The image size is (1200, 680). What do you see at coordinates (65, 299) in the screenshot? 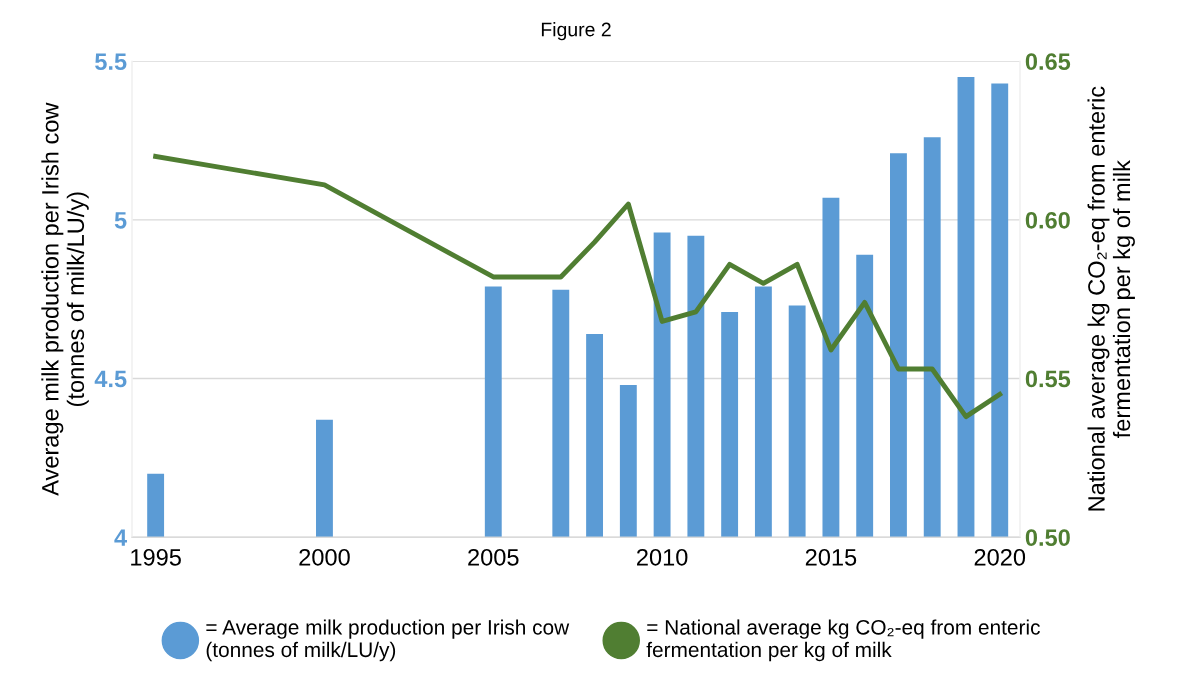
I see `y-axis-title: Average milk production per Irish cow (tonnes of milk/LU/y)` at bounding box center [65, 299].